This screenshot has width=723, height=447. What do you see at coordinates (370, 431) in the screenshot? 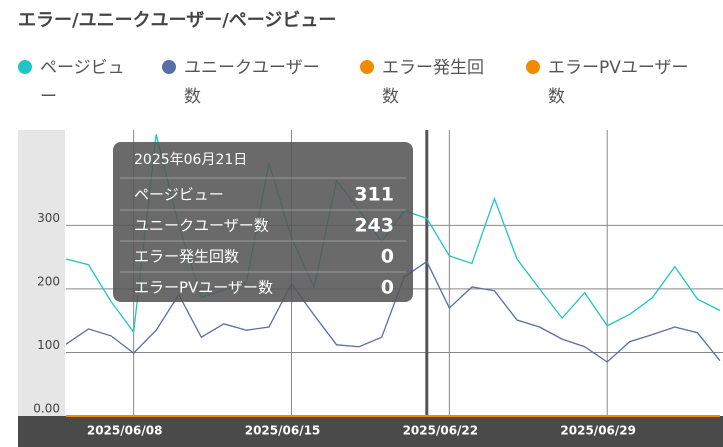
I see `x-axis-band` at bounding box center [370, 431].